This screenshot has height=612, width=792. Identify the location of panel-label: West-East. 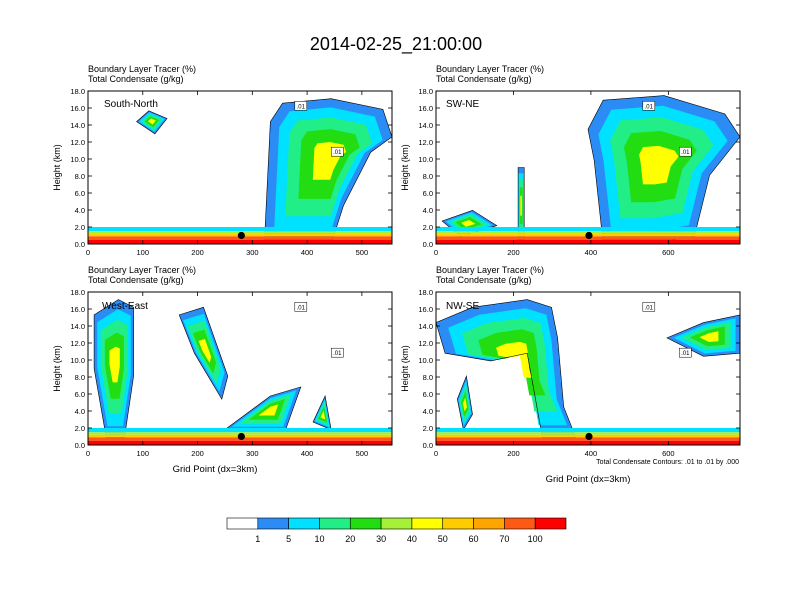
(125, 306).